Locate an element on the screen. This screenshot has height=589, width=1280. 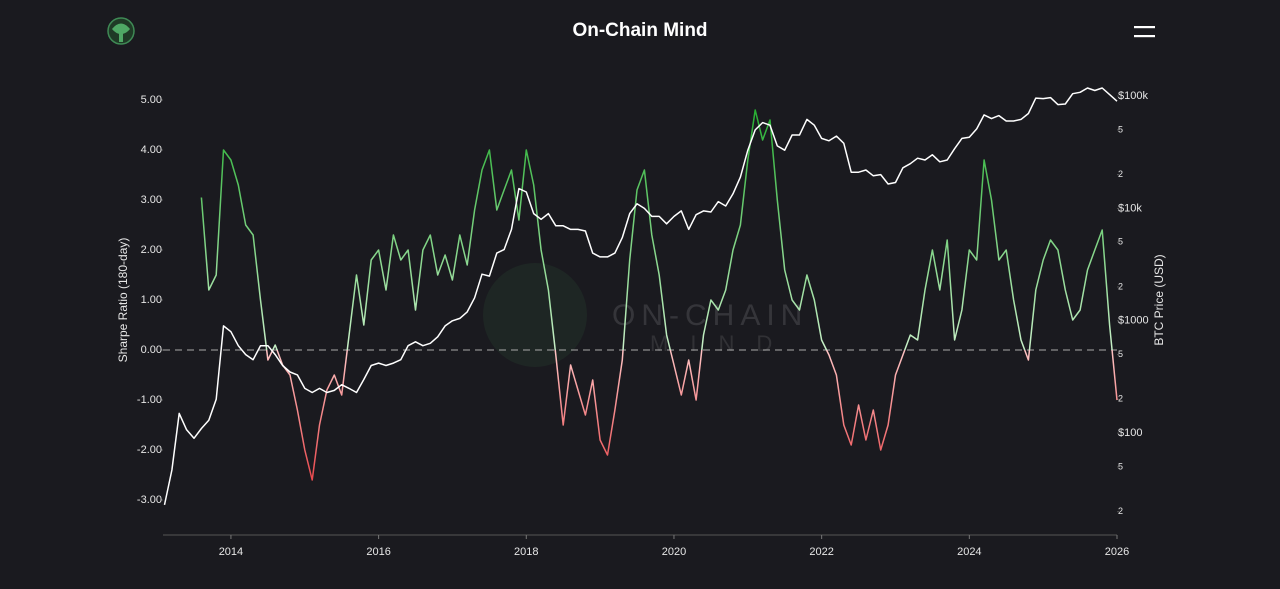
x-tick-label: 2022 is located at coordinates (821, 552).